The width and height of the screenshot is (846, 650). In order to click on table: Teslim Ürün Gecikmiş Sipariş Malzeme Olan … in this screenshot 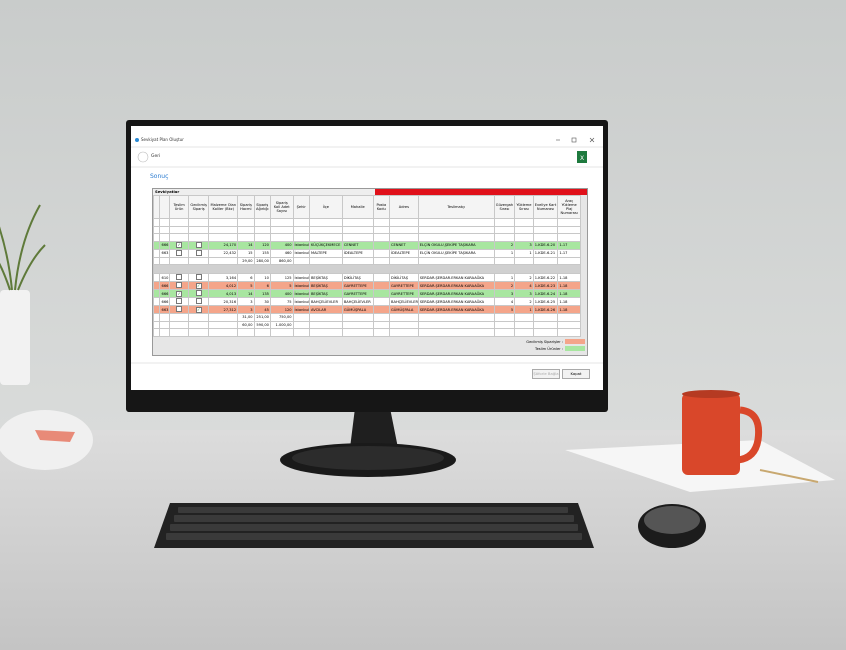, I will do `click(367, 266)`.